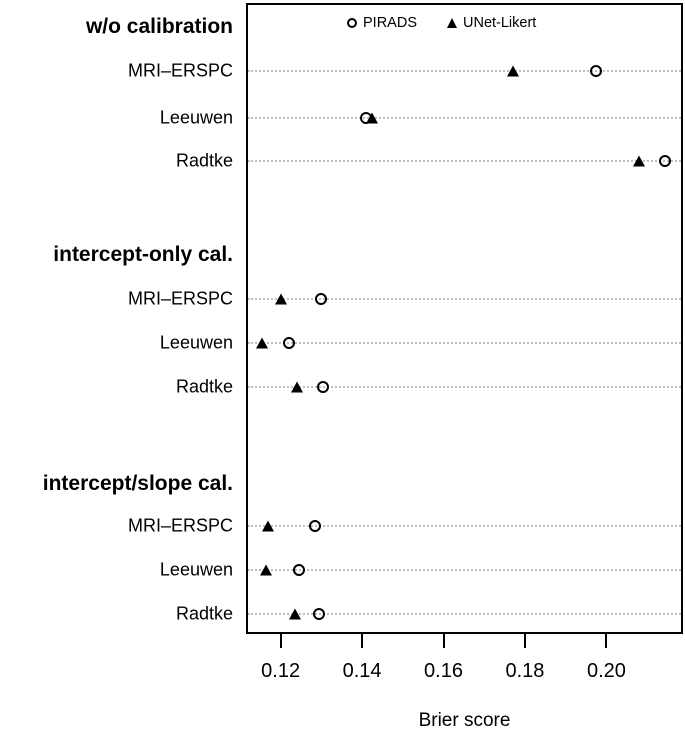  What do you see at coordinates (143, 254) in the screenshot?
I see `group-label: intercept-only cal.` at bounding box center [143, 254].